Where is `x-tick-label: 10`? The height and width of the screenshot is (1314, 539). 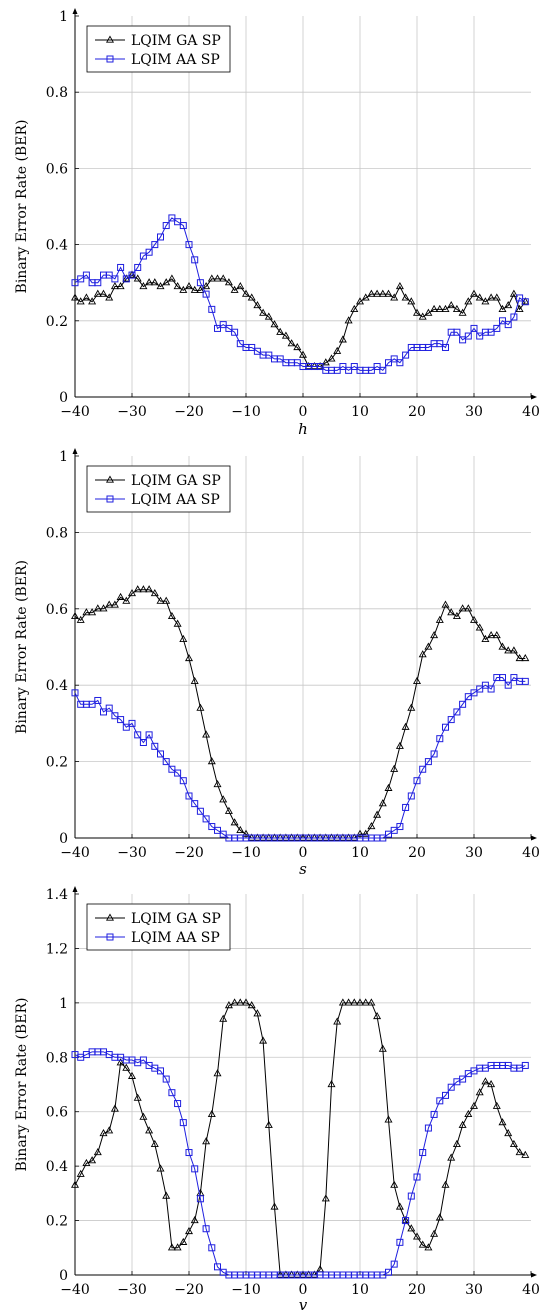
x-tick-label: 10 is located at coordinates (360, 1290).